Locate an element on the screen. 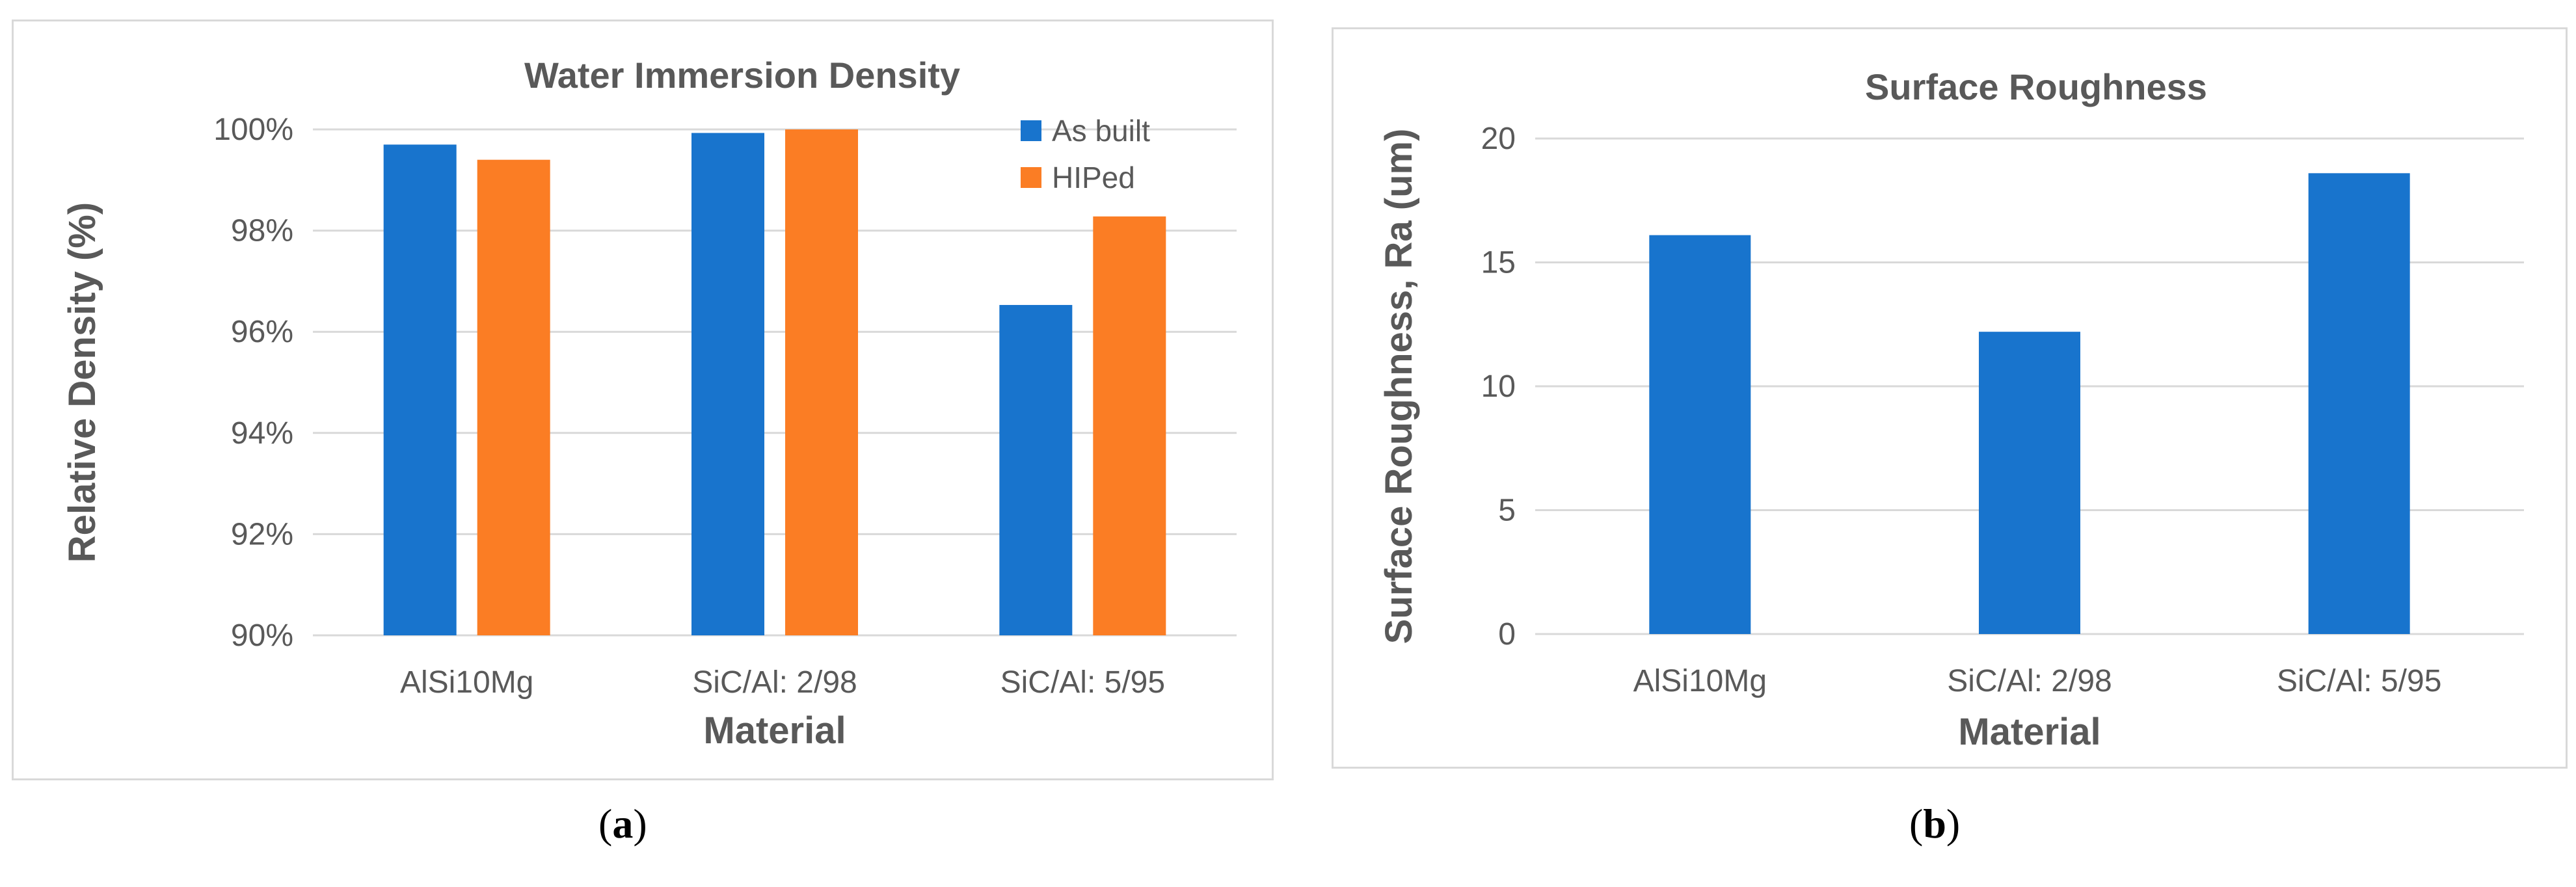 The image size is (2576, 887). y-tick-label: 96% is located at coordinates (262, 332).